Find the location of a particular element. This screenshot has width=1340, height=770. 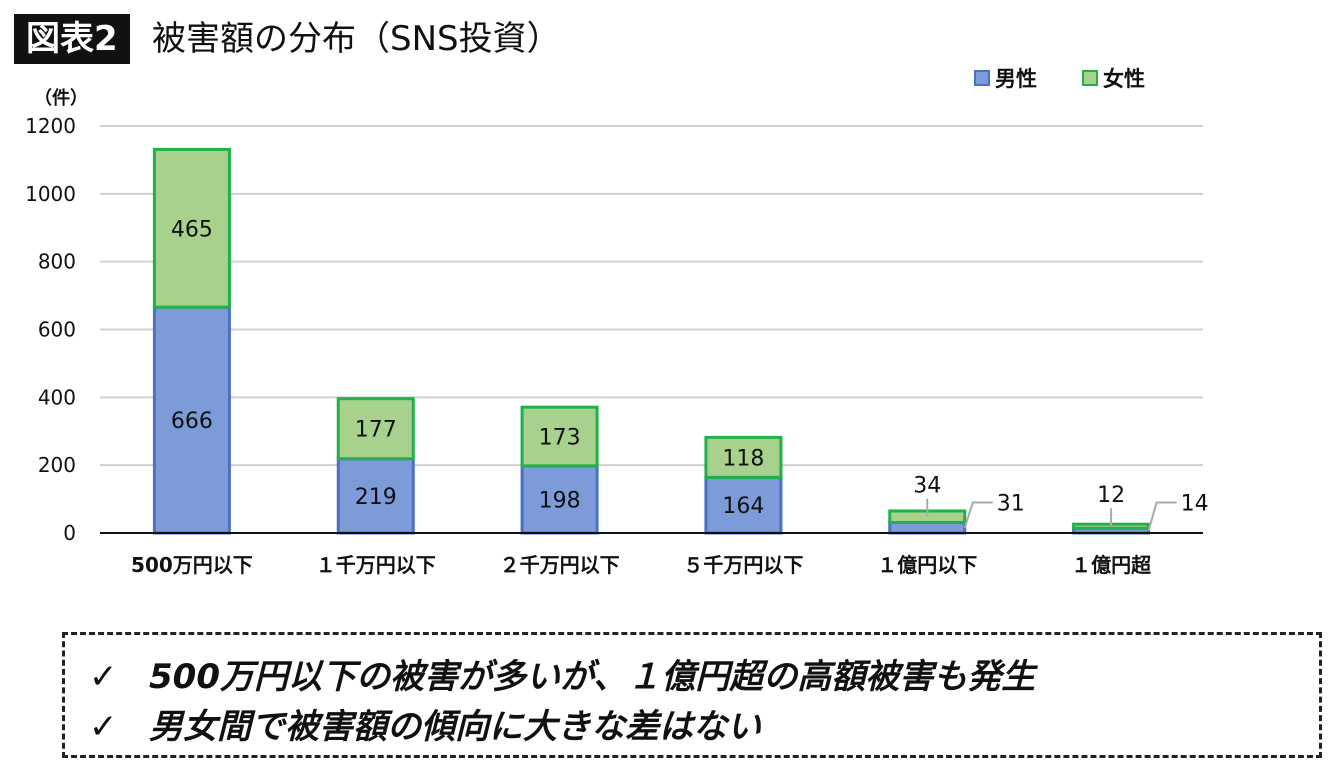

summary-line-1: ✓ 500万円以下の被害が多いが、１億円超の高額被害も発生 is located at coordinates (562, 677).